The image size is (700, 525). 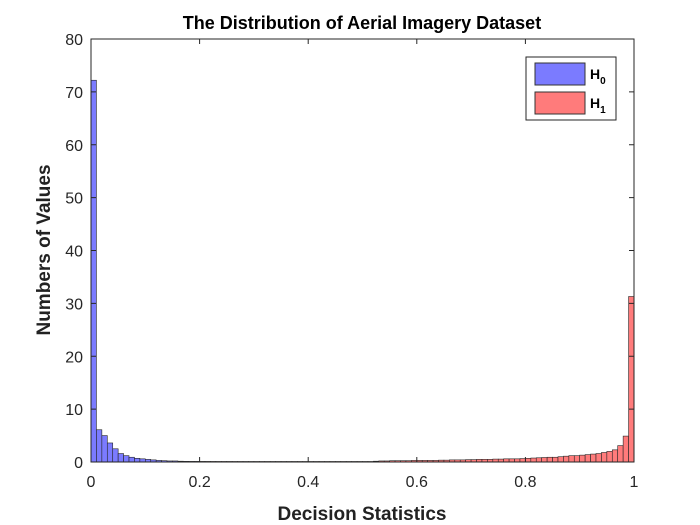 I want to click on legend-label-h1: H1, so click(x=598, y=105).